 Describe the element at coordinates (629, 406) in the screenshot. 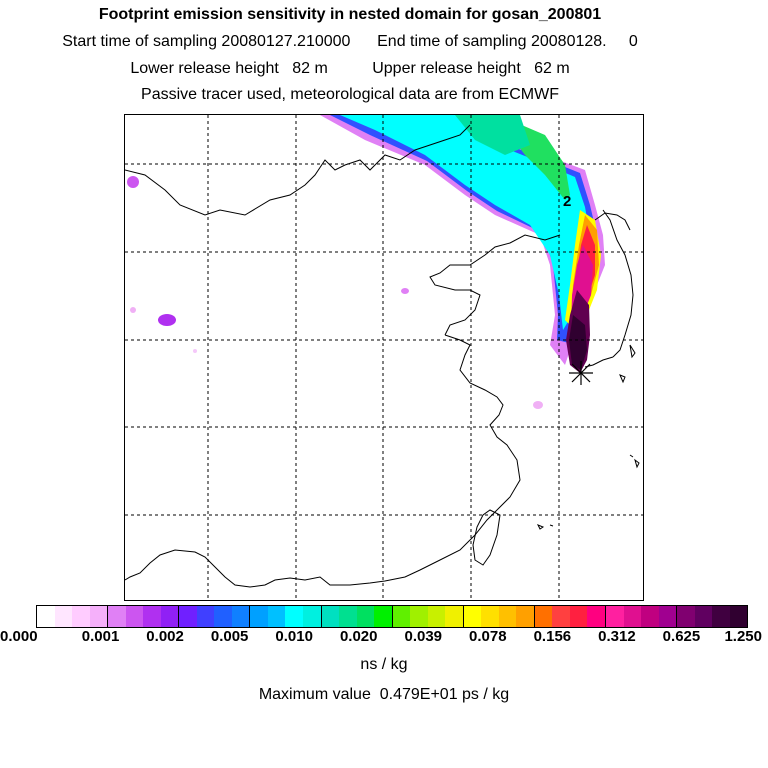

I see `japan-islands` at that location.